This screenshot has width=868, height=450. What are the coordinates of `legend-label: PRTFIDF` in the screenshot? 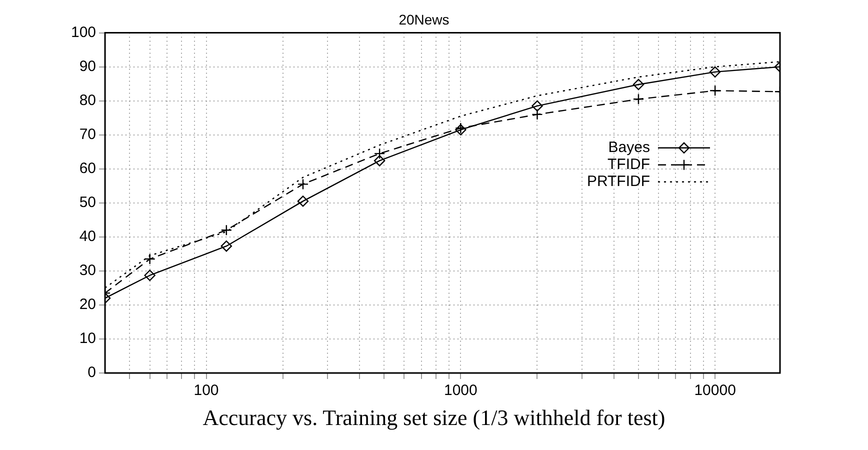 It's located at (618, 181).